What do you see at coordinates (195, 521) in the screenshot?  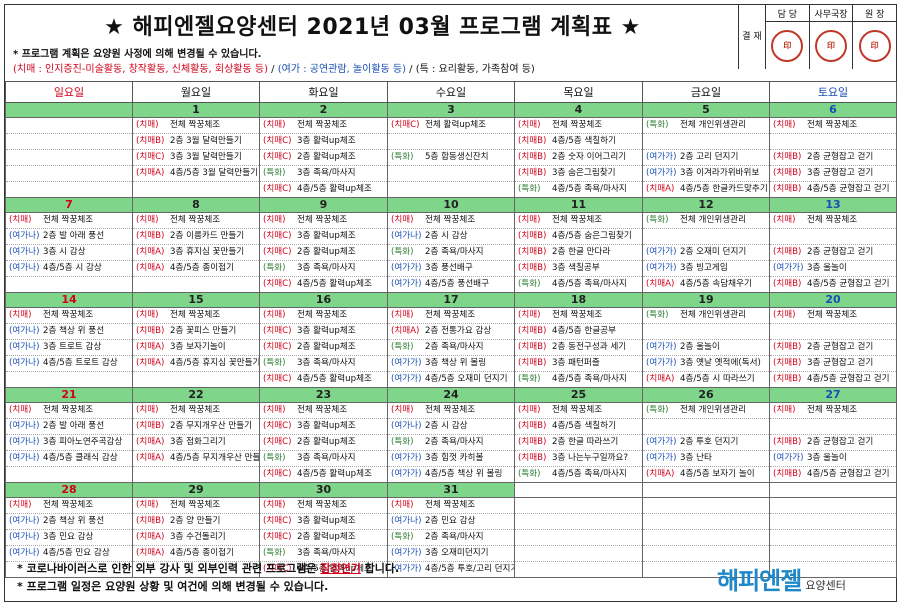 I see `activity-name: 2층 양 만들기` at bounding box center [195, 521].